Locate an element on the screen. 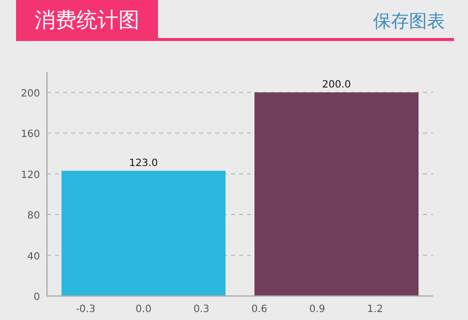 The width and height of the screenshot is (468, 320). x-tick-label: 0.3 is located at coordinates (201, 309).